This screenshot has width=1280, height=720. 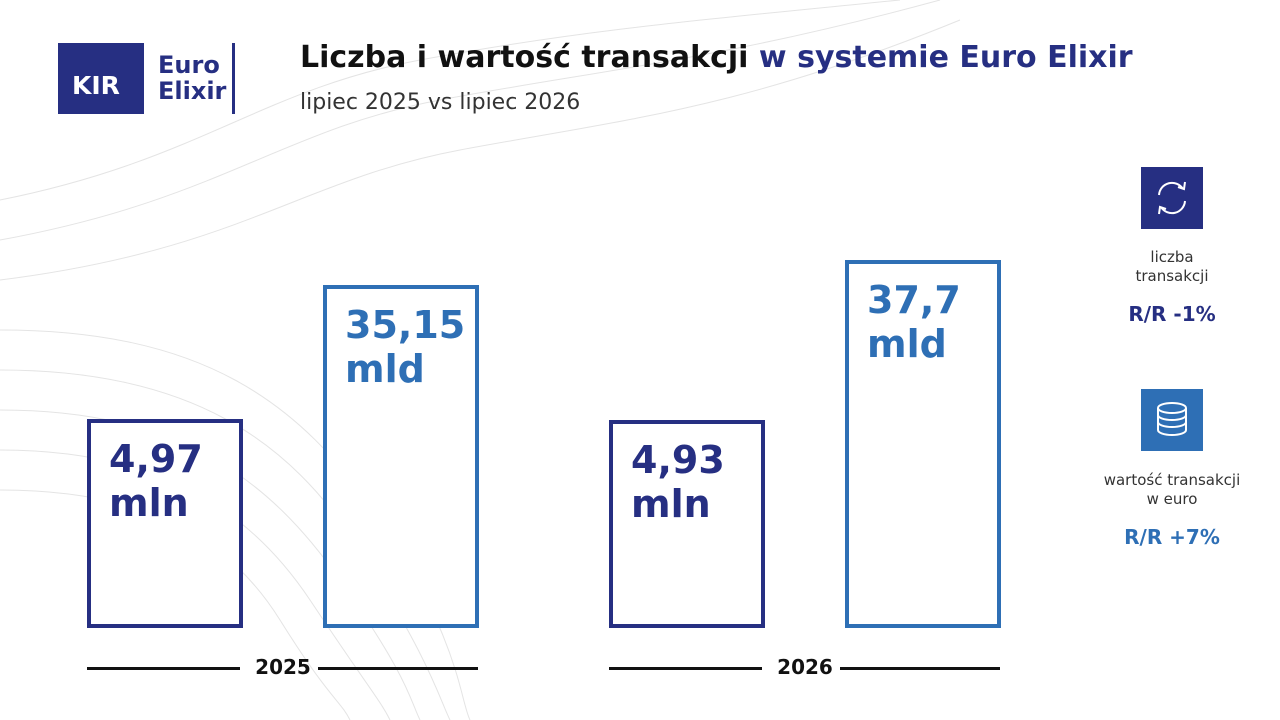 What do you see at coordinates (401, 456) in the screenshot?
I see `bar: 35,15 mld` at bounding box center [401, 456].